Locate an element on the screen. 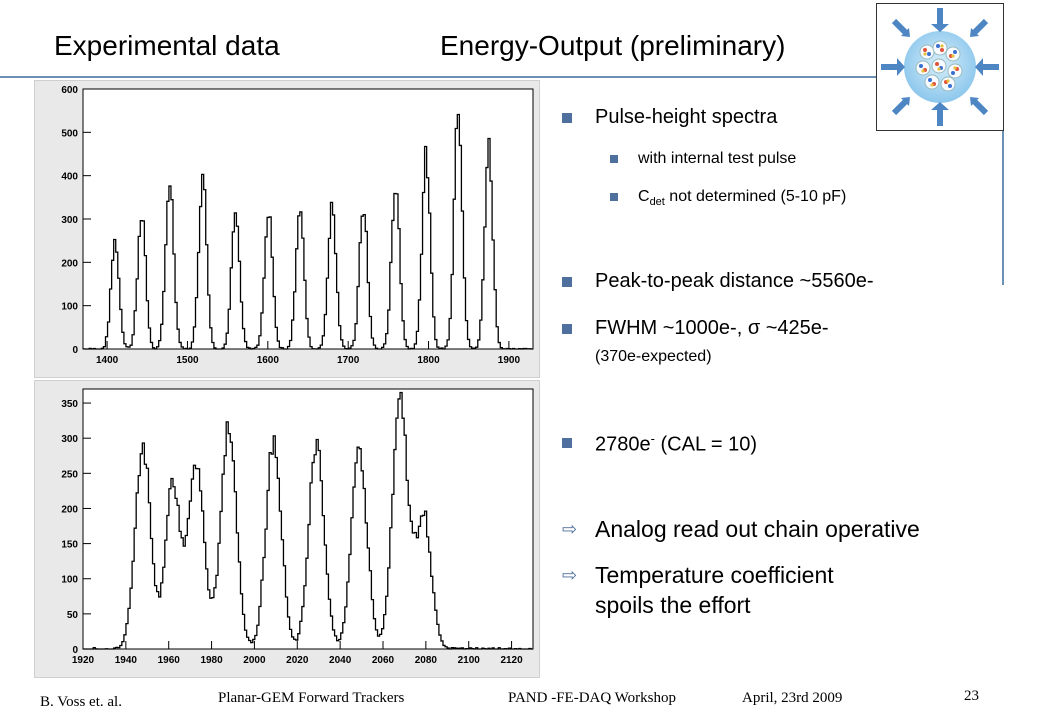 Image resolution: width=1040 pixels, height=720 pixels. x-tick-label: 1980 is located at coordinates (211, 660).